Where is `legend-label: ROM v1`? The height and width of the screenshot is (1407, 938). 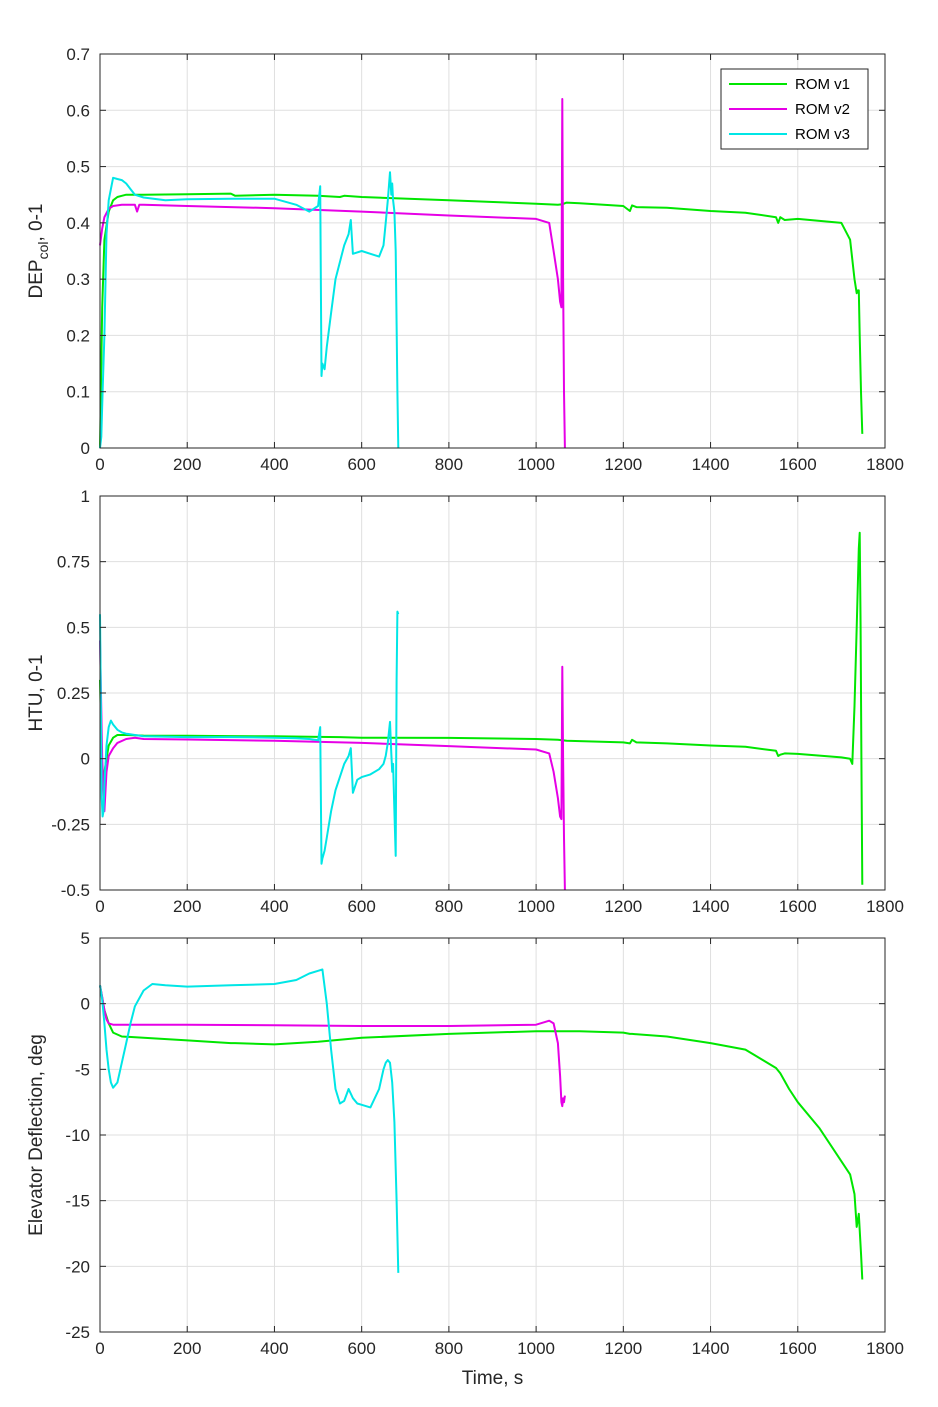 legend-label: ROM v1 is located at coordinates (822, 84).